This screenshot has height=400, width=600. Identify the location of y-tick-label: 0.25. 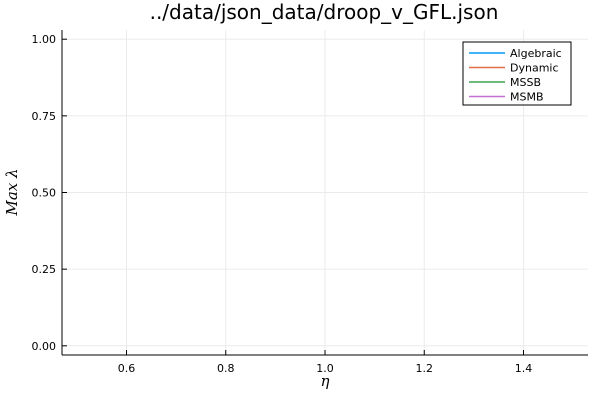
(44, 269).